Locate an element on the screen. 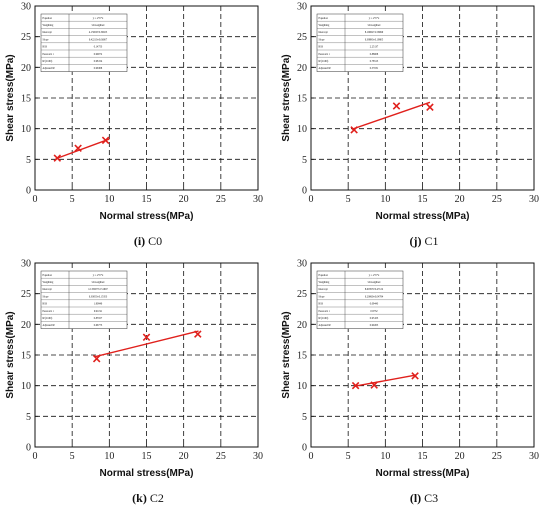 The image size is (550, 514). fit-table-value: 0.57031 is located at coordinates (374, 68).